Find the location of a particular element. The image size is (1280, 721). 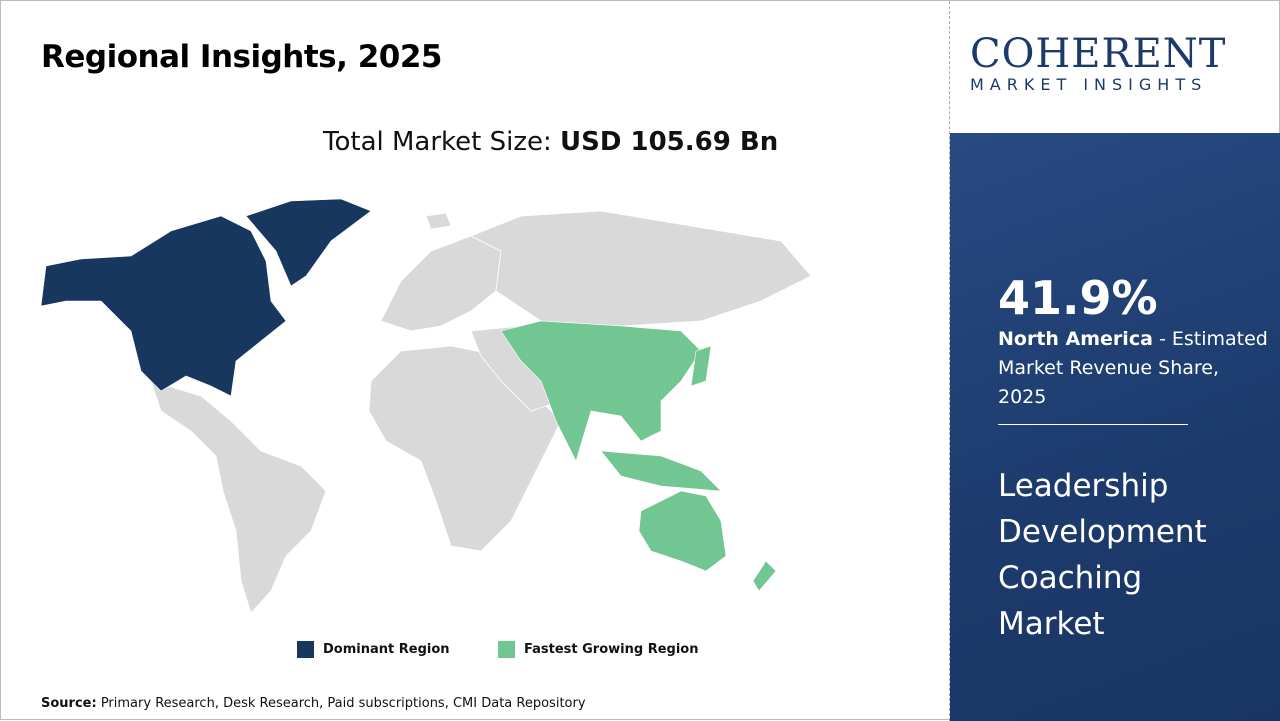

legend-label: Fastest Growing Region is located at coordinates (611, 649).